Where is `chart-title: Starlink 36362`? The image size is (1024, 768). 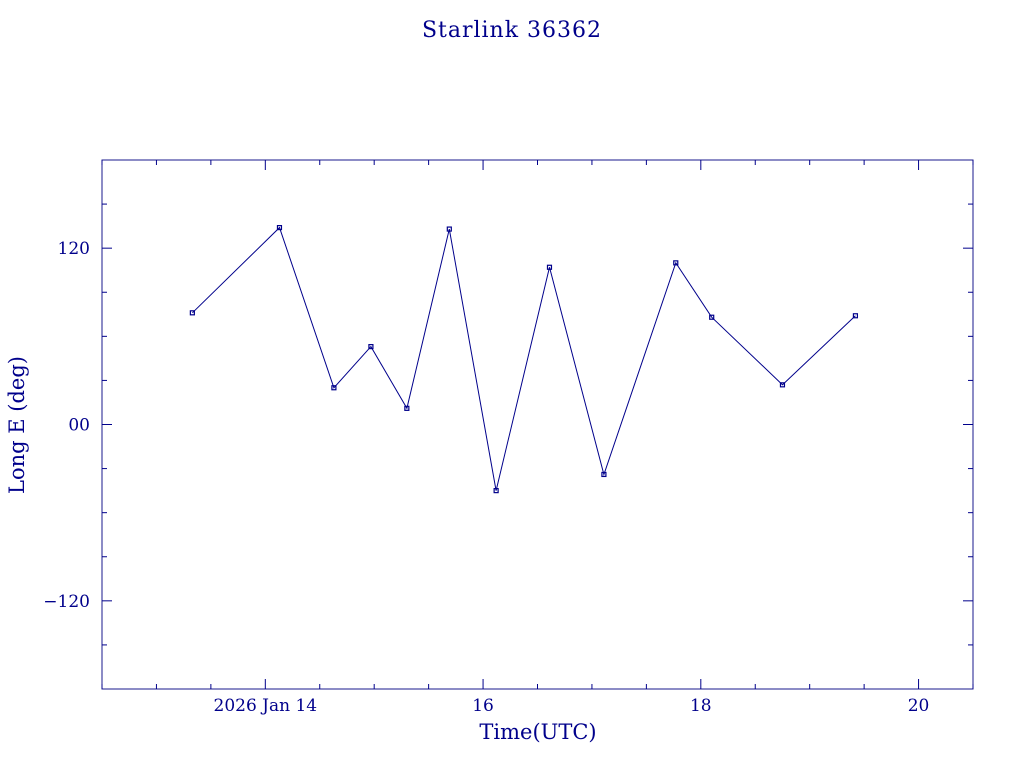
chart-title: Starlink 36362 is located at coordinates (512, 30).